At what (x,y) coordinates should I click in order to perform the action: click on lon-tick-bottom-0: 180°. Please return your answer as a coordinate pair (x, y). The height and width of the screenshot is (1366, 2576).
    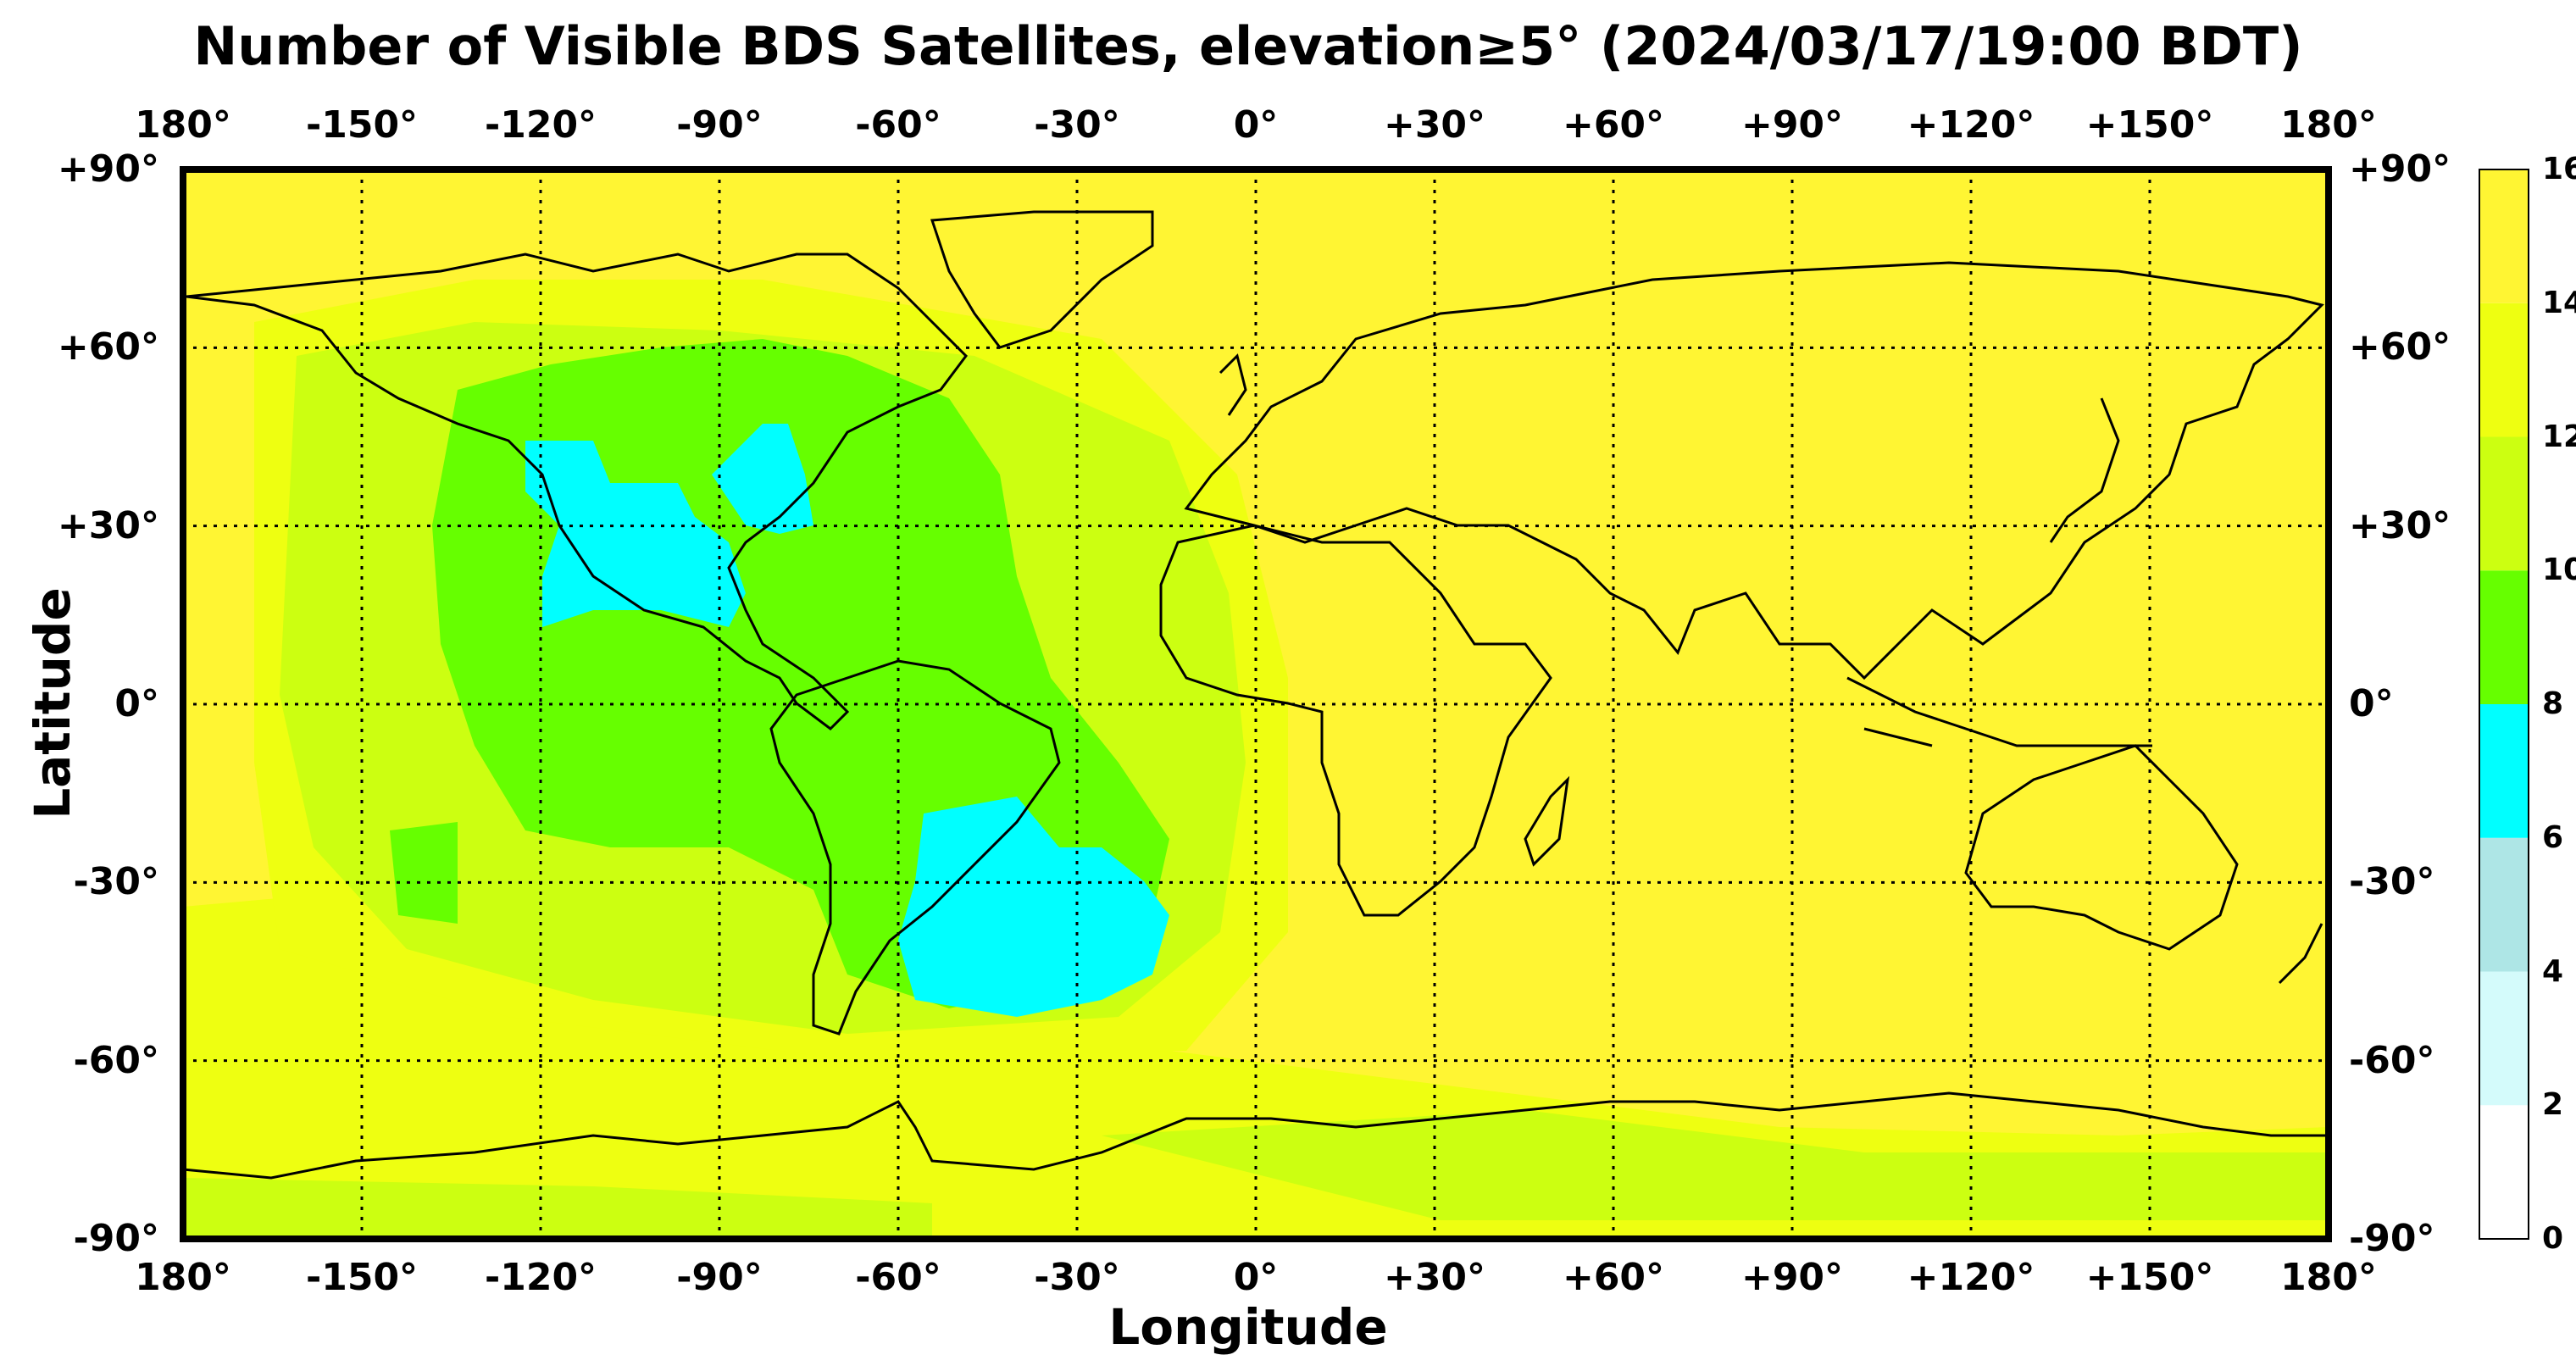
    Looking at the image, I should click on (183, 1277).